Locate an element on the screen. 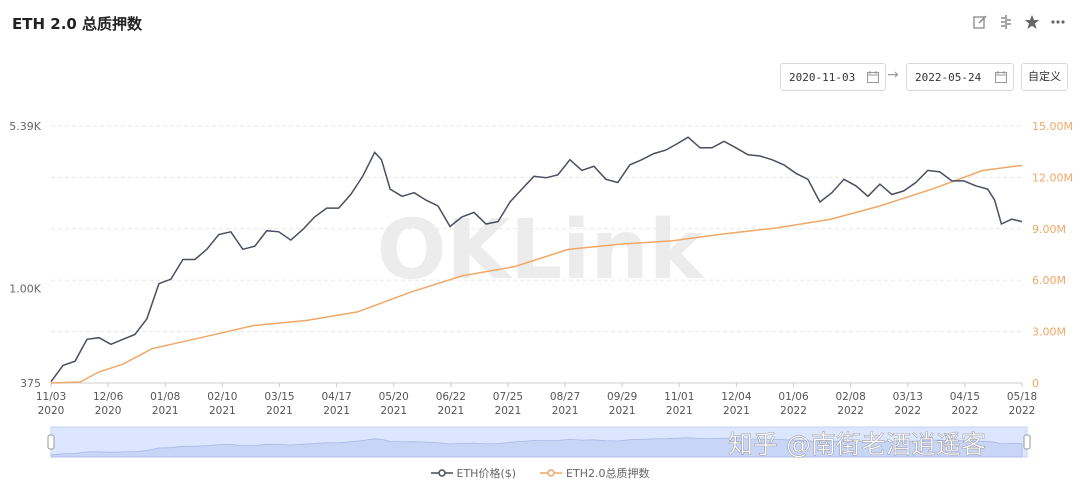 This screenshot has height=489, width=1080. right-tick-label: 9.00M is located at coordinates (1049, 229).